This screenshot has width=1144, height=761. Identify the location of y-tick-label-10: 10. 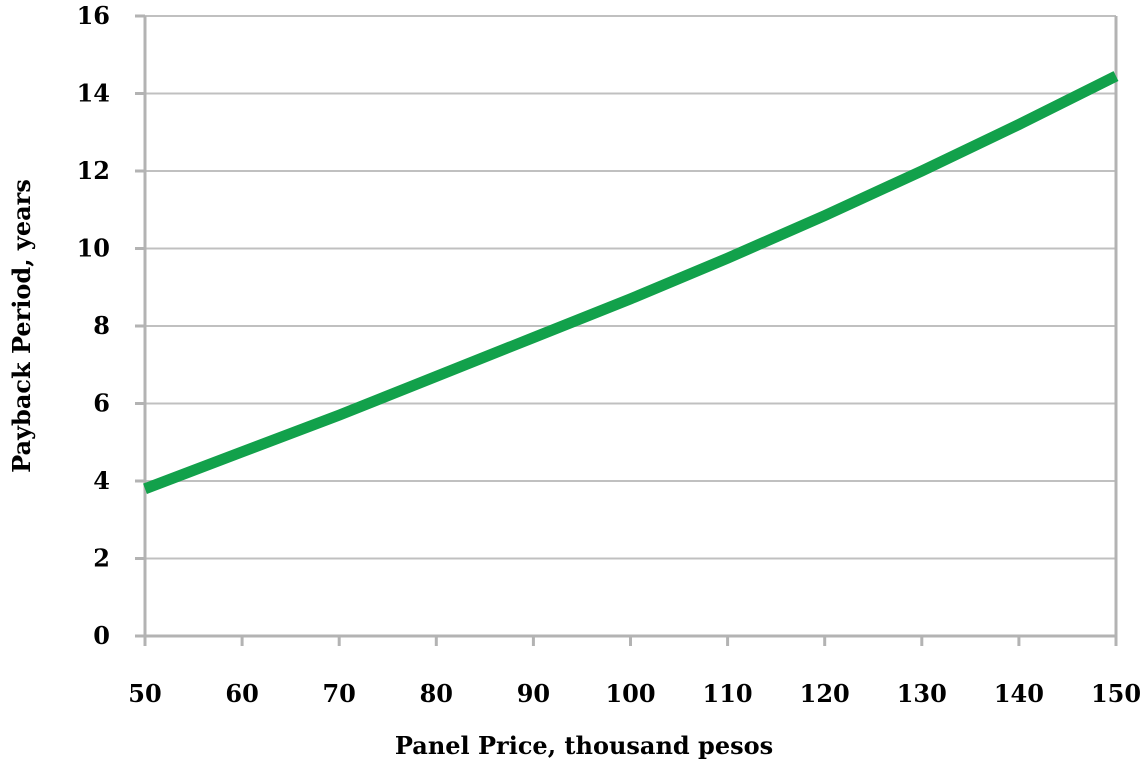
(93, 248).